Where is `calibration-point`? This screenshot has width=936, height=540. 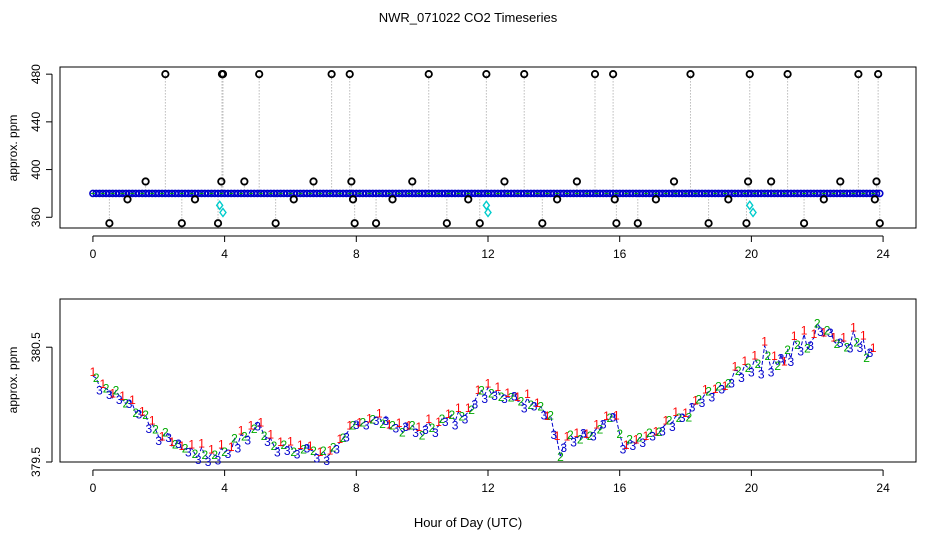
calibration-point is located at coordinates (753, 212).